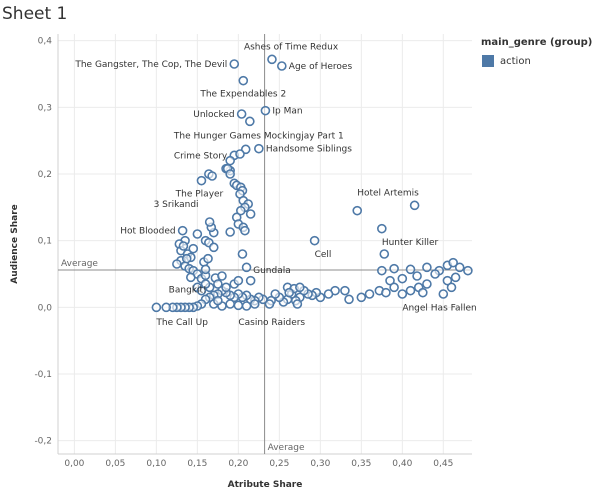 The height and width of the screenshot is (501, 600). I want to click on x-tick-label: 0,25, so click(279, 464).